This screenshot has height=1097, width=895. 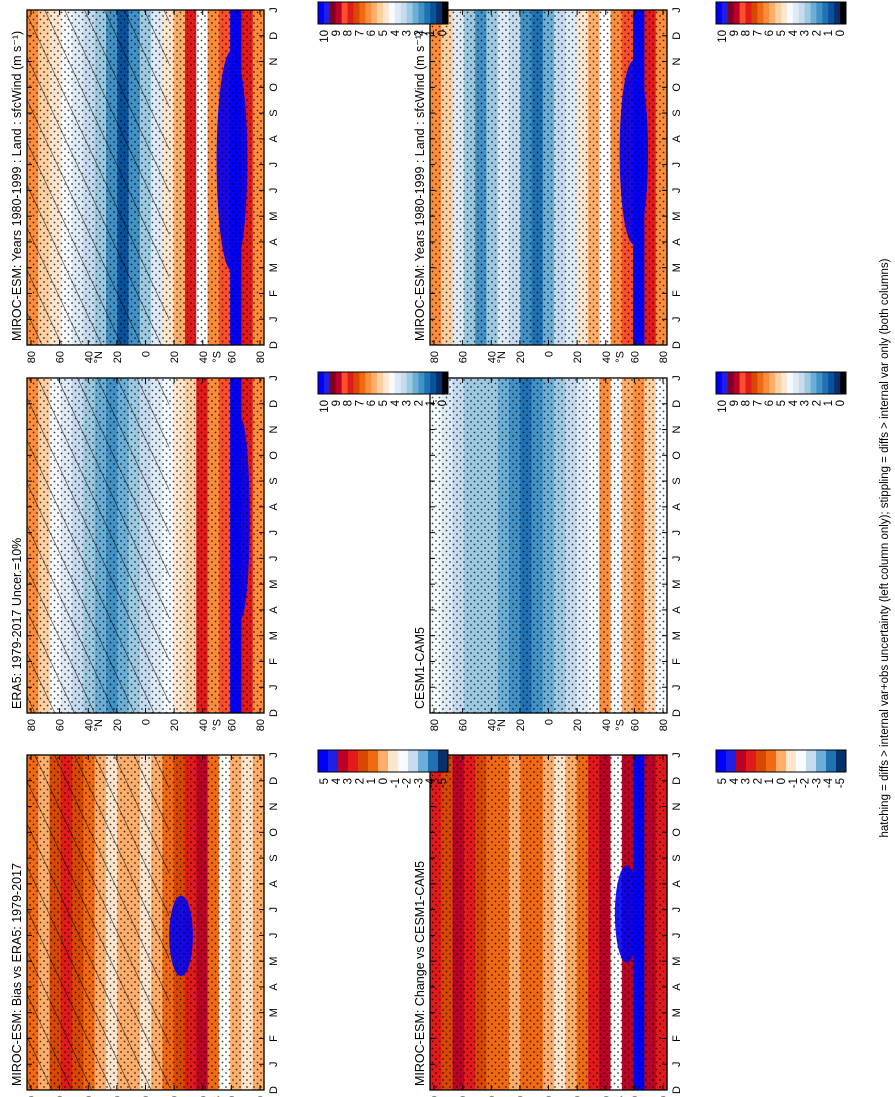 I want to click on cb-right-bot: 5 4 3 2 1 0 -1 -2 -3 -4 -5, so click(x=781, y=768).